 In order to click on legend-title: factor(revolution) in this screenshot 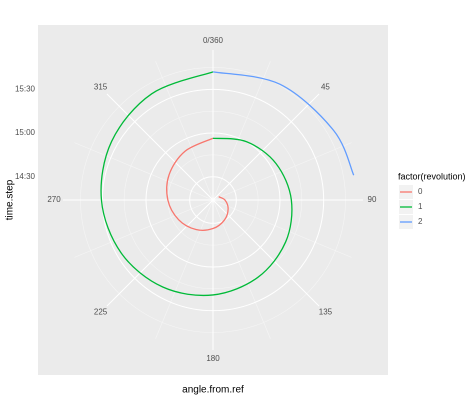, I will do `click(432, 176)`.